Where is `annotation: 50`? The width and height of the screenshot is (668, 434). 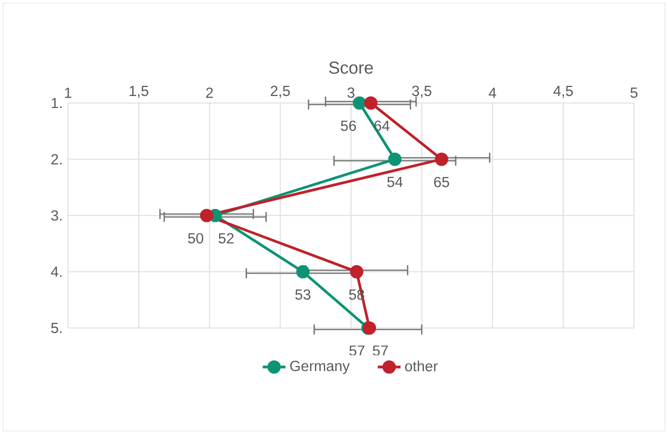 annotation: 50 is located at coordinates (196, 238).